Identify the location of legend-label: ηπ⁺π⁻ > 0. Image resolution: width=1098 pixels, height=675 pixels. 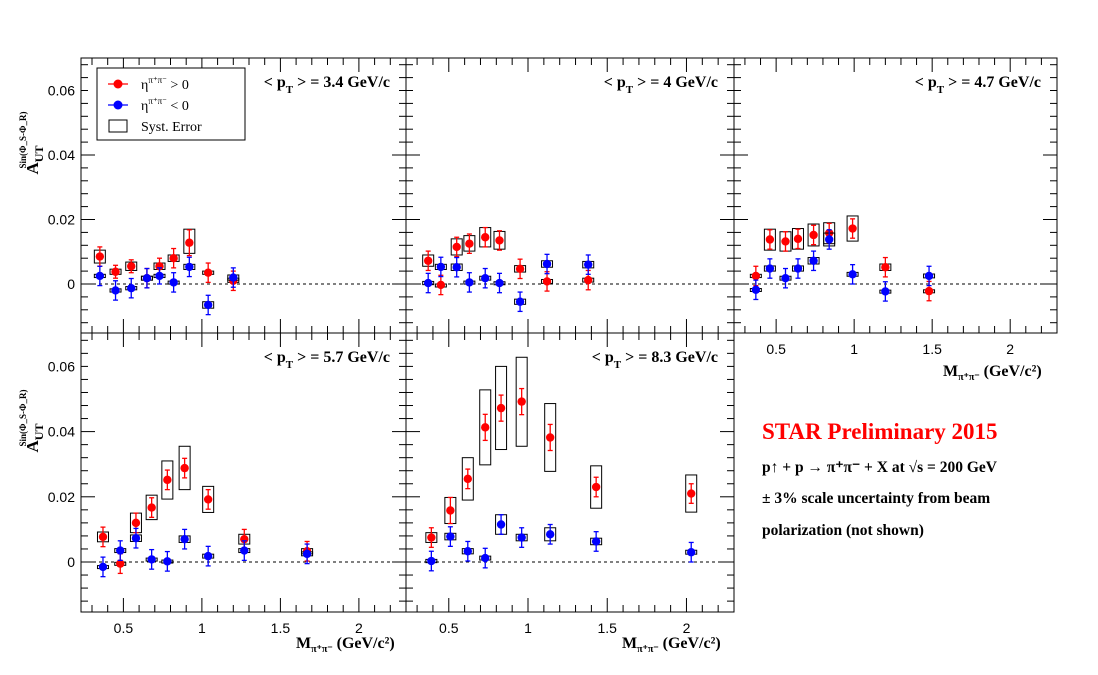
(165, 84).